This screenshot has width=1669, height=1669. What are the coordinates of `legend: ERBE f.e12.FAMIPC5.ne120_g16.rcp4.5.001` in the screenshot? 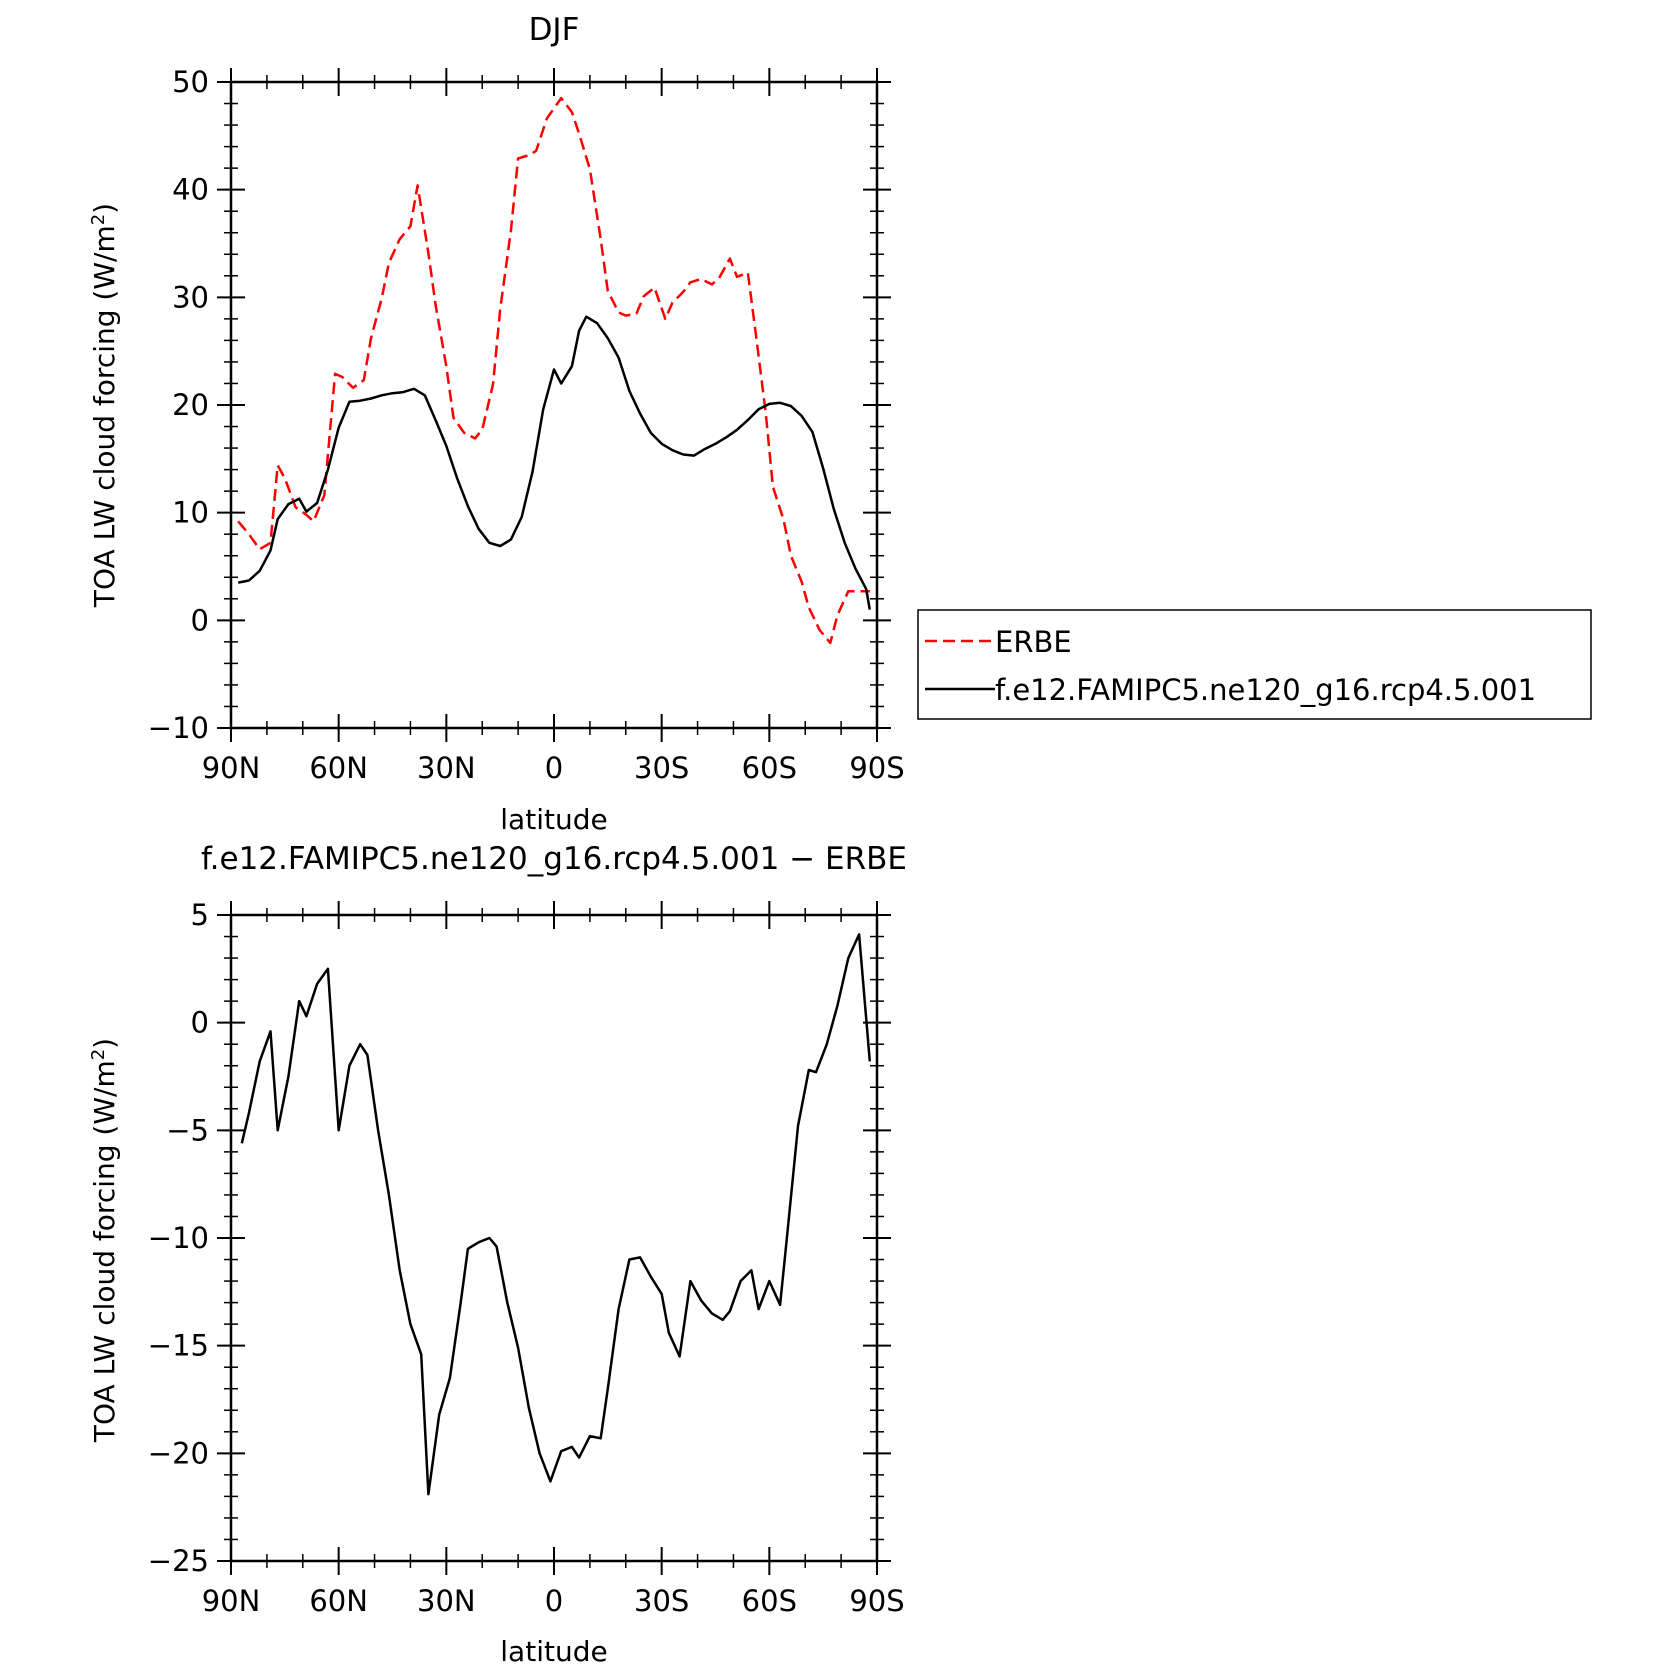 It's located at (1254, 664).